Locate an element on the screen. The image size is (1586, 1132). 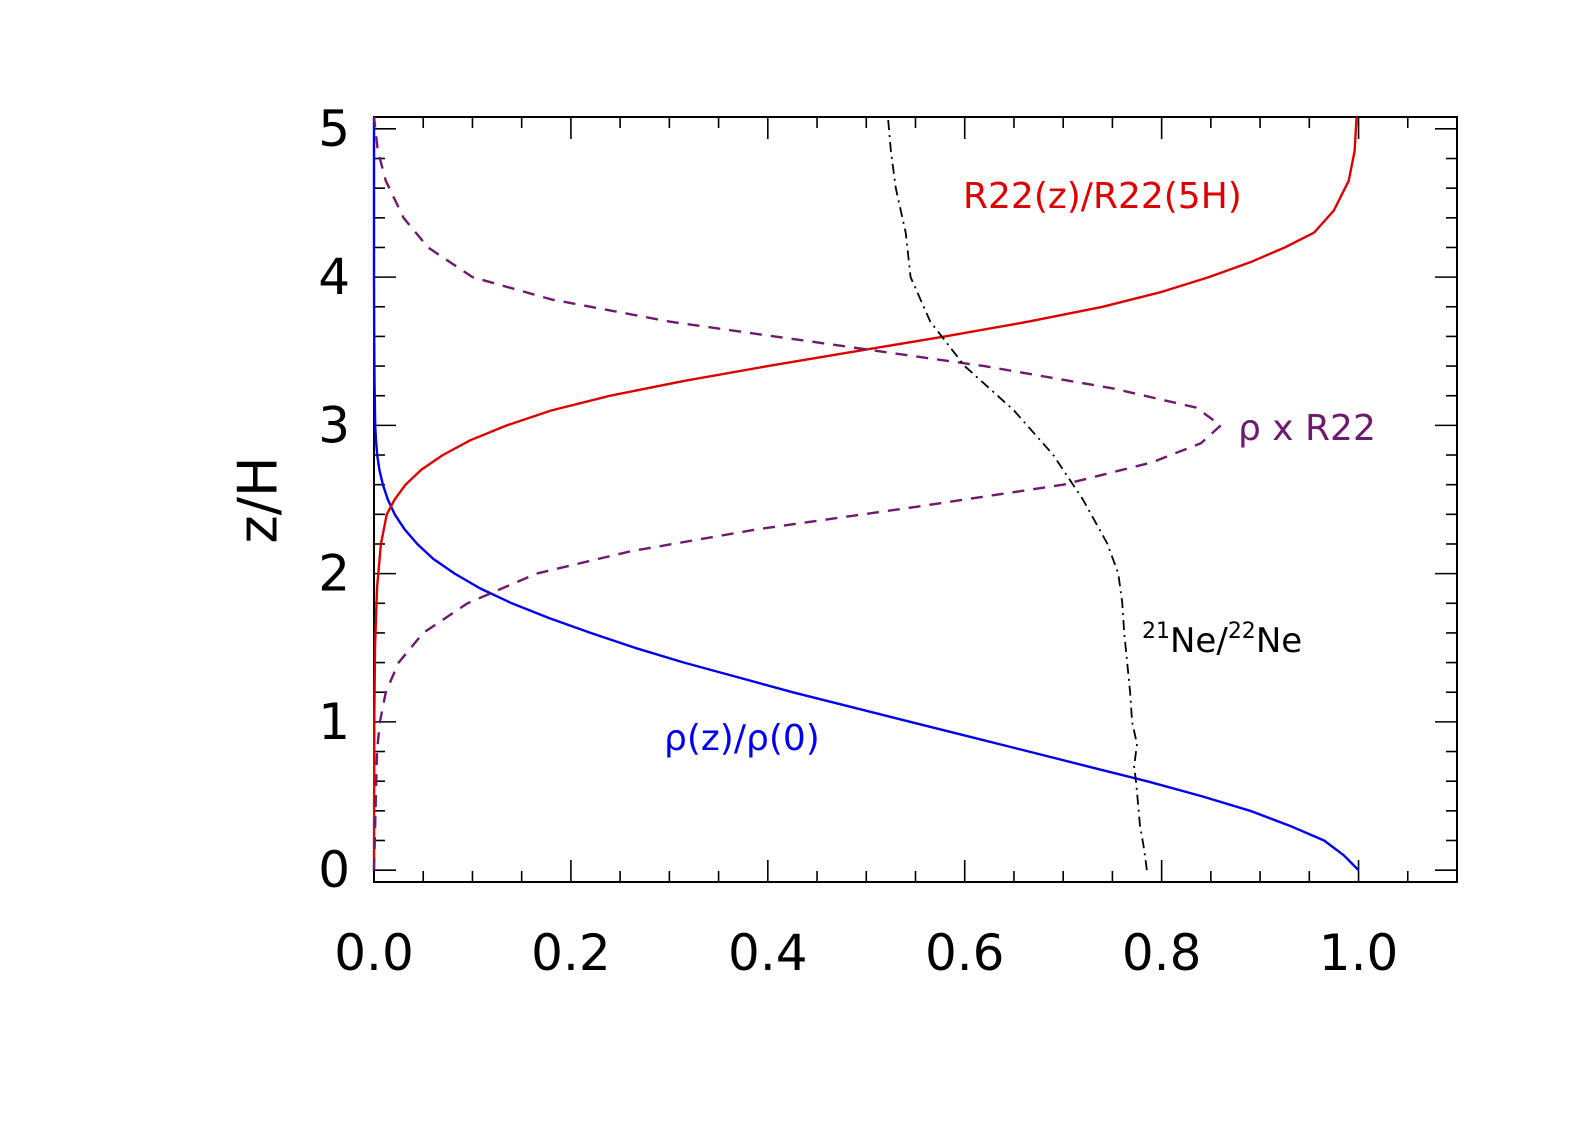
isotope-annotation-base-ne2: Ne is located at coordinates (1279, 641).